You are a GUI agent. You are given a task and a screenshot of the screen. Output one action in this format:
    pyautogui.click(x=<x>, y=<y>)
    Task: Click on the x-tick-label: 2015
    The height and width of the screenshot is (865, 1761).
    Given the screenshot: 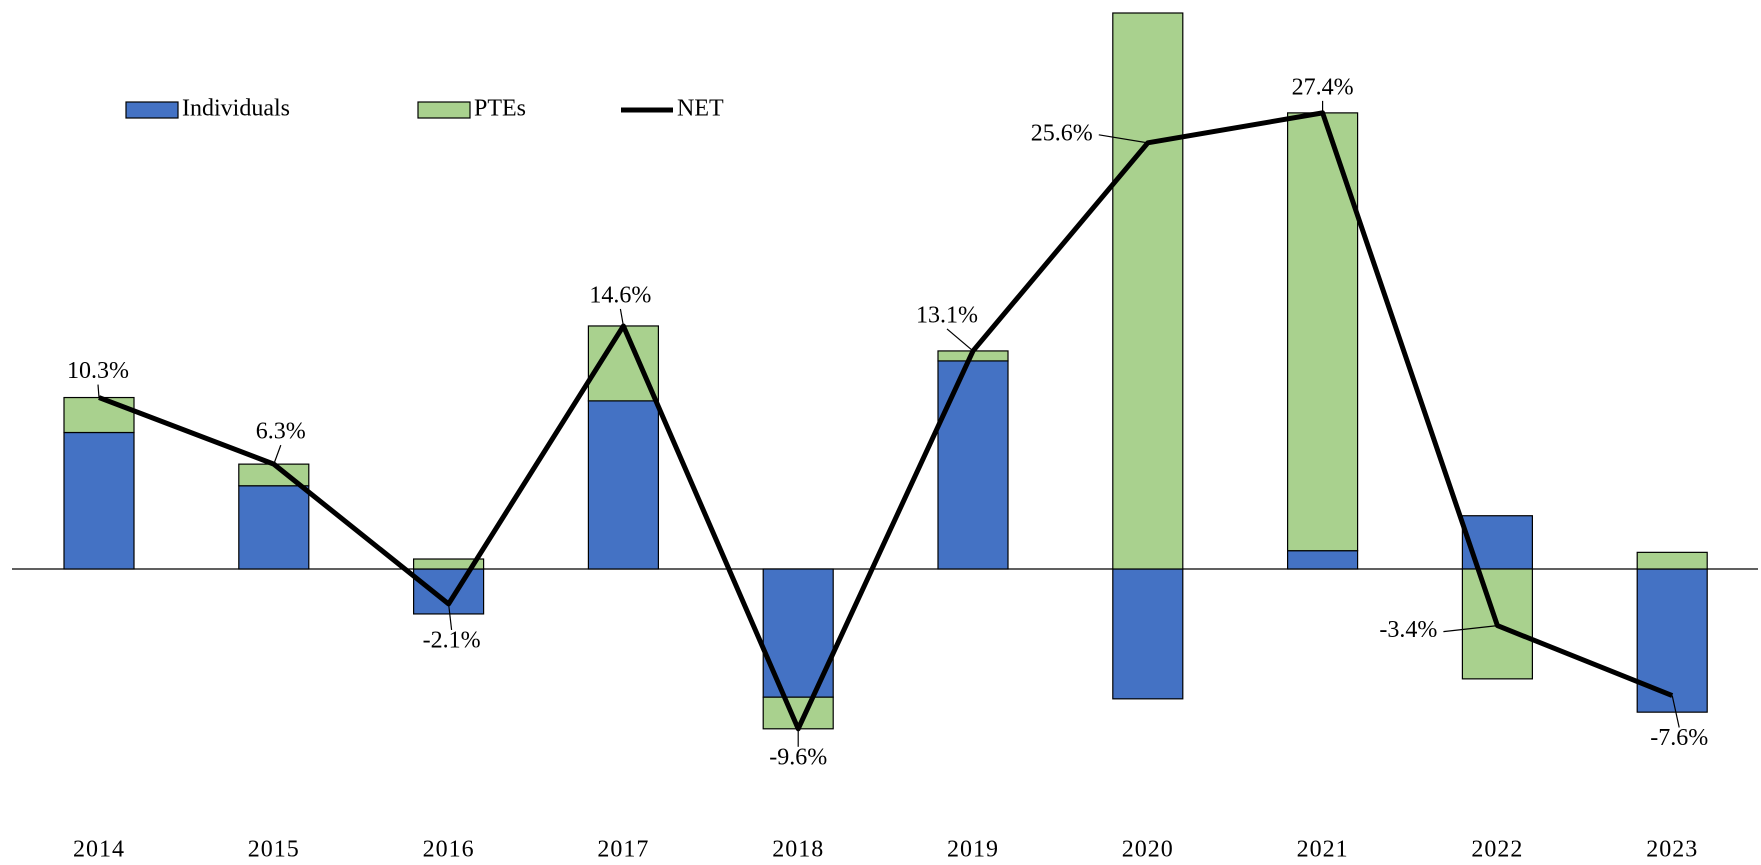 What is the action you would take?
    pyautogui.click(x=274, y=850)
    